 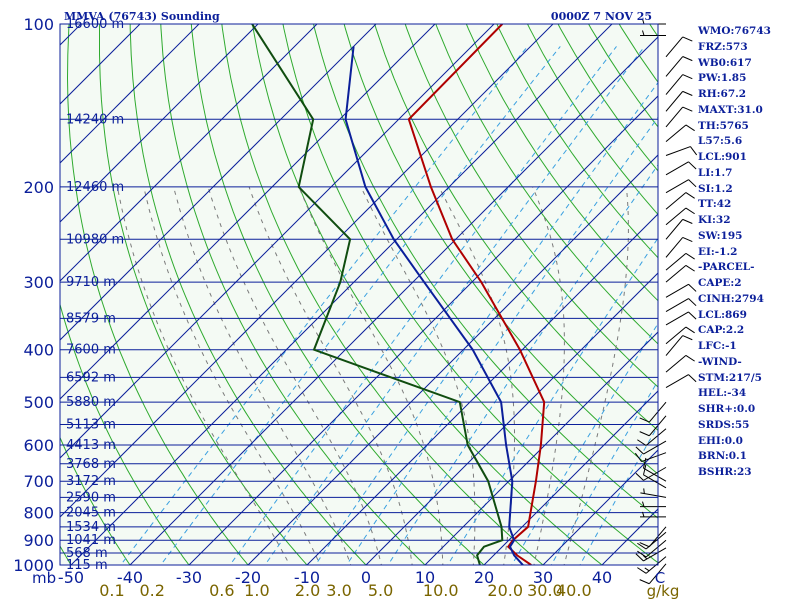 I want to click on dry-adiabat, so click(x=125, y=433).